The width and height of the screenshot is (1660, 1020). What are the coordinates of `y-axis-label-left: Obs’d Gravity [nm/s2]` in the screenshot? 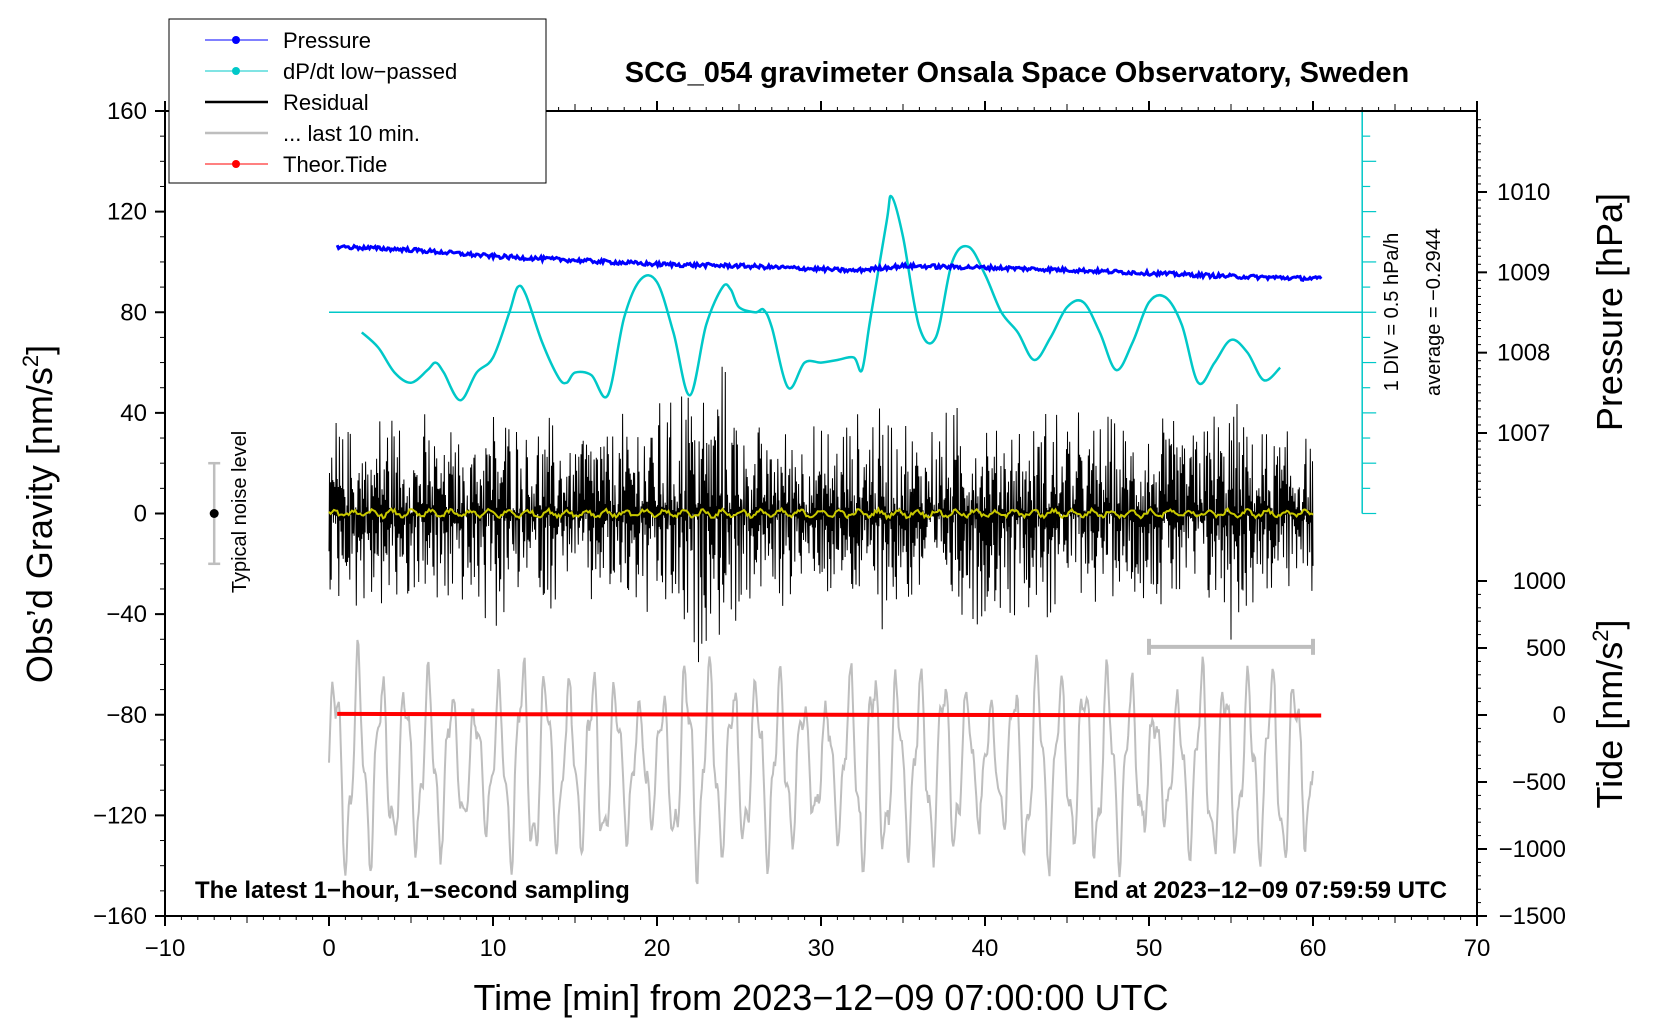 It's located at (39, 514).